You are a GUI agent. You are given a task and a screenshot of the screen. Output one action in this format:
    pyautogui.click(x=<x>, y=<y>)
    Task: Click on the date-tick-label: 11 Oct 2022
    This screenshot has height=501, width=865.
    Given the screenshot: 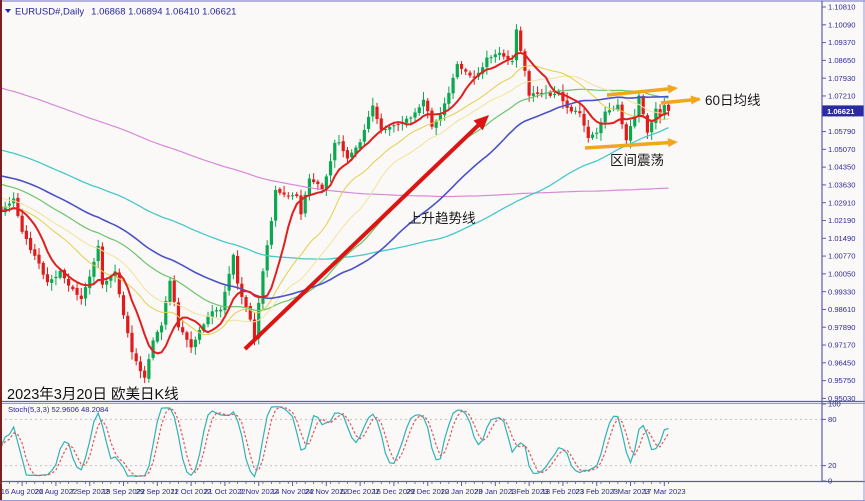 What is the action you would take?
    pyautogui.click(x=191, y=491)
    